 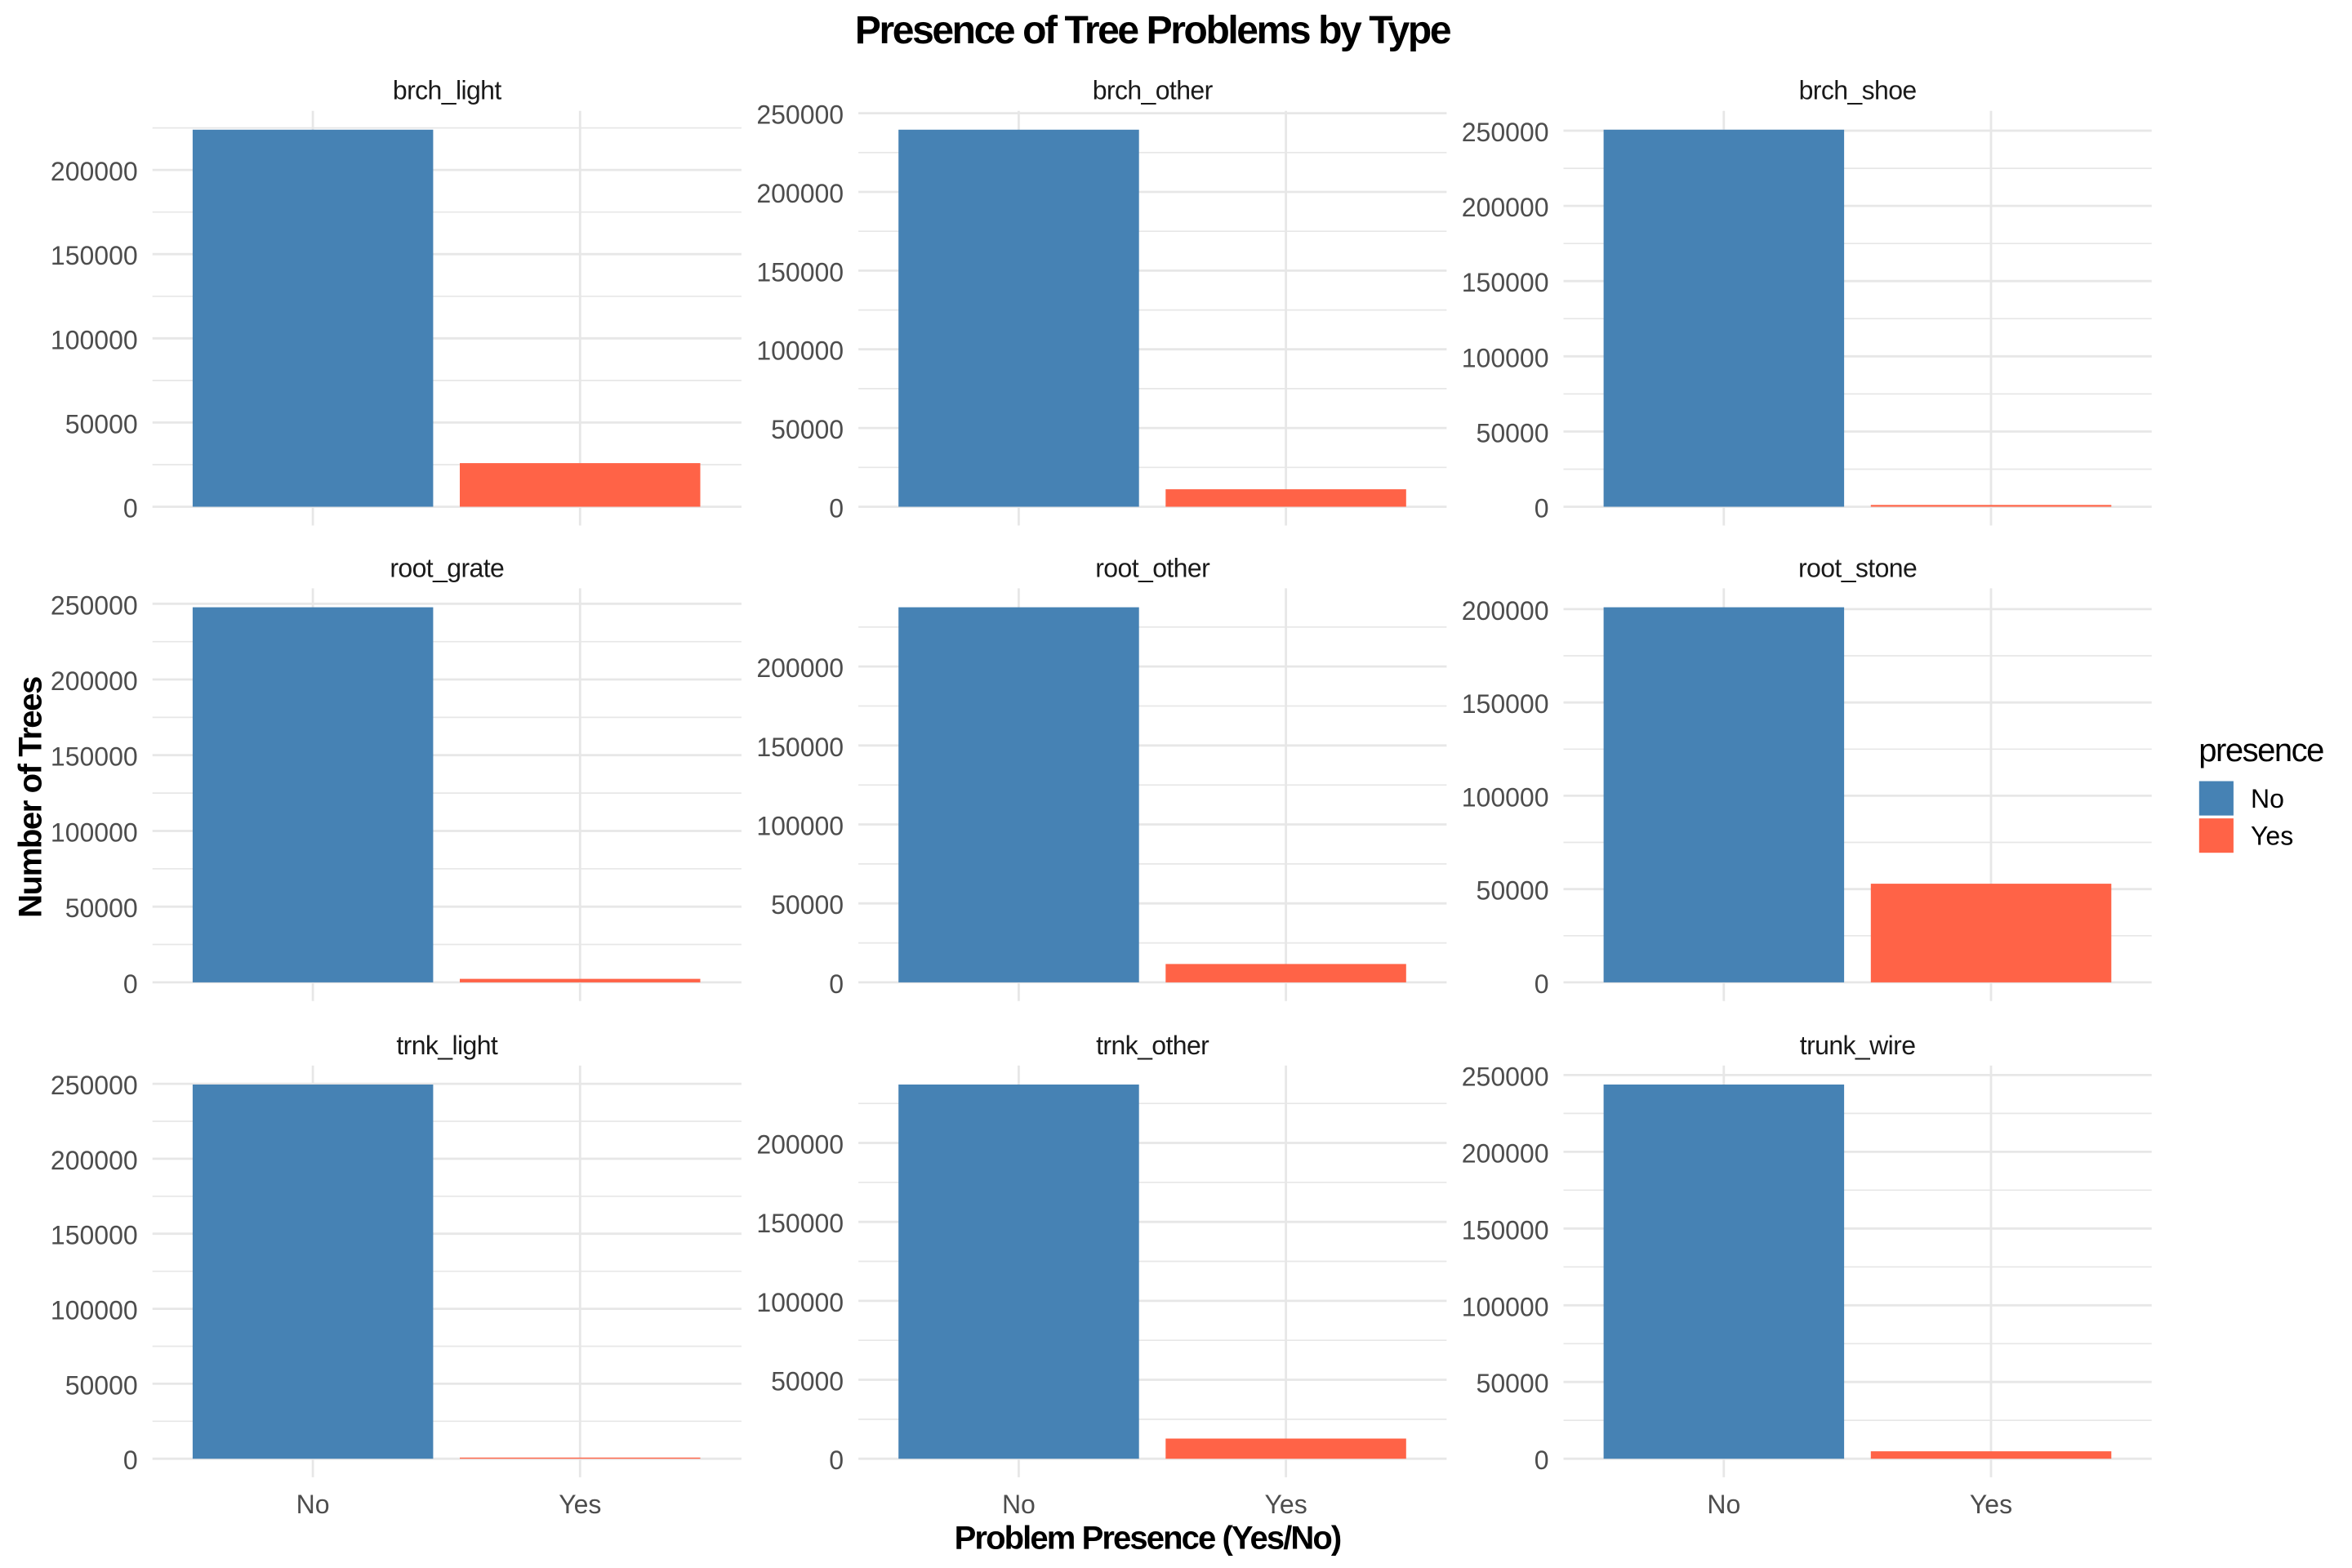 I want to click on svg-text:Presence of Tree Problems by T: Presence of Tree Problems by Type, so click(x=1153, y=30).